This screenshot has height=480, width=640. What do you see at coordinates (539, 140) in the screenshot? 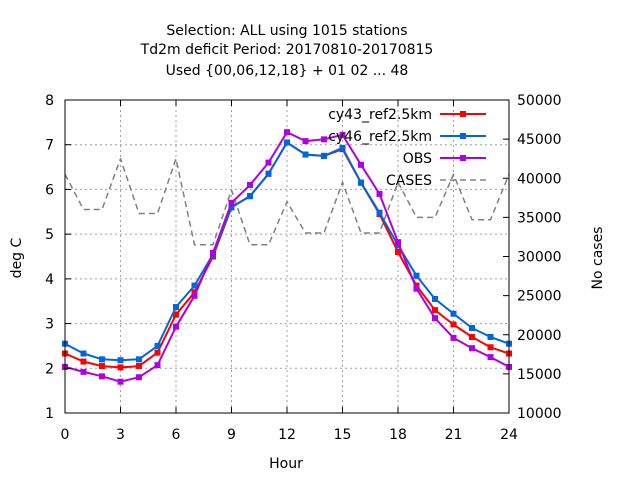
I see `y2-tick-label: 45000` at bounding box center [539, 140].